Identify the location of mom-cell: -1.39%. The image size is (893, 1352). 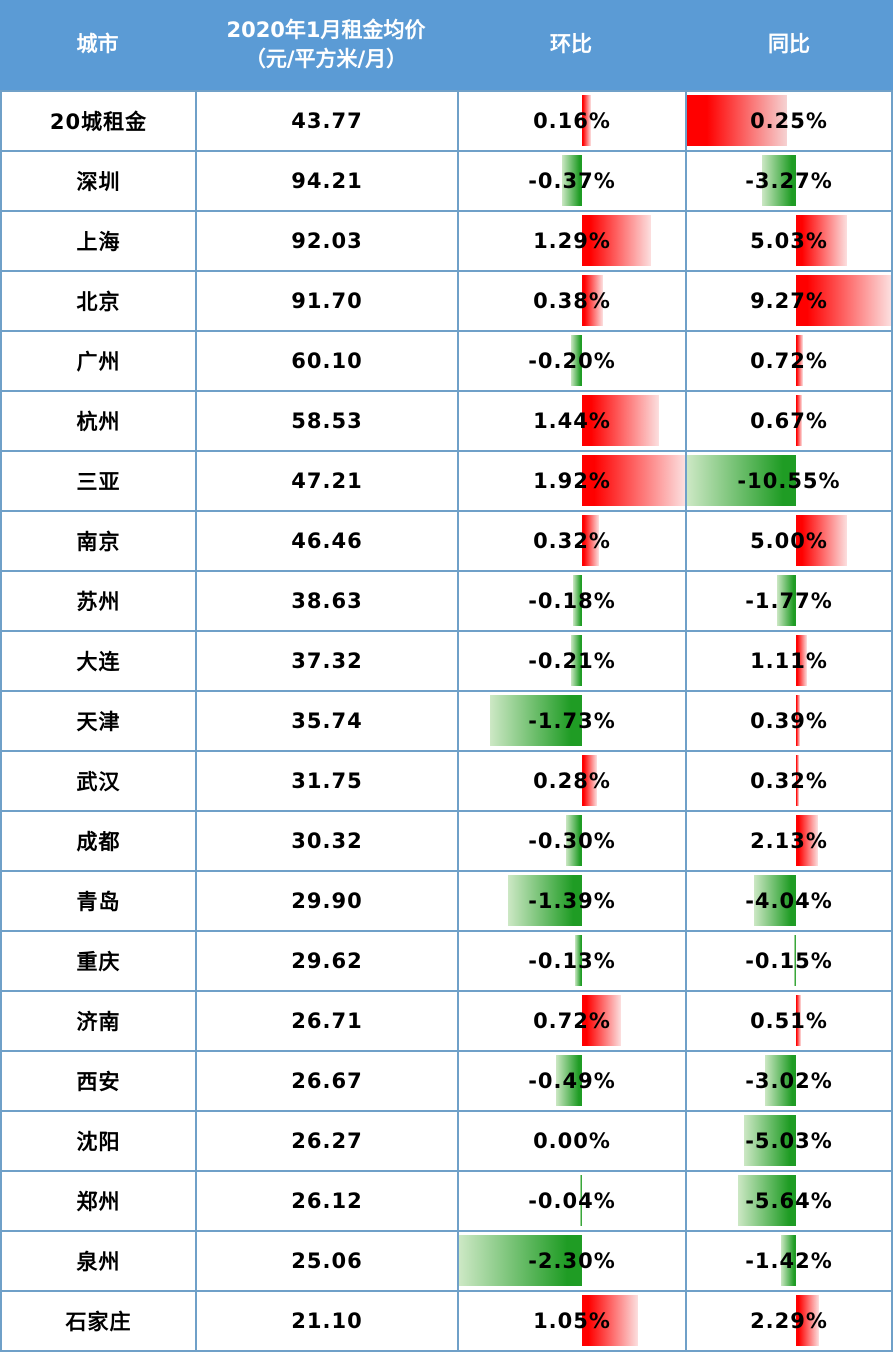
(571, 901).